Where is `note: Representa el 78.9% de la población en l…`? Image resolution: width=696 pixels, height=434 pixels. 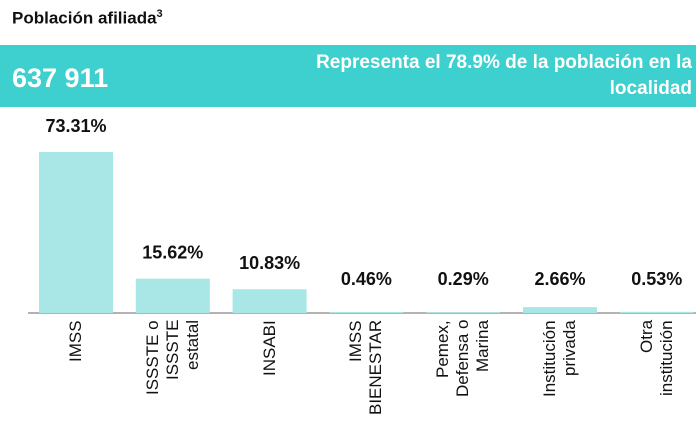 note: Representa el 78.9% de la población en l… is located at coordinates (504, 75).